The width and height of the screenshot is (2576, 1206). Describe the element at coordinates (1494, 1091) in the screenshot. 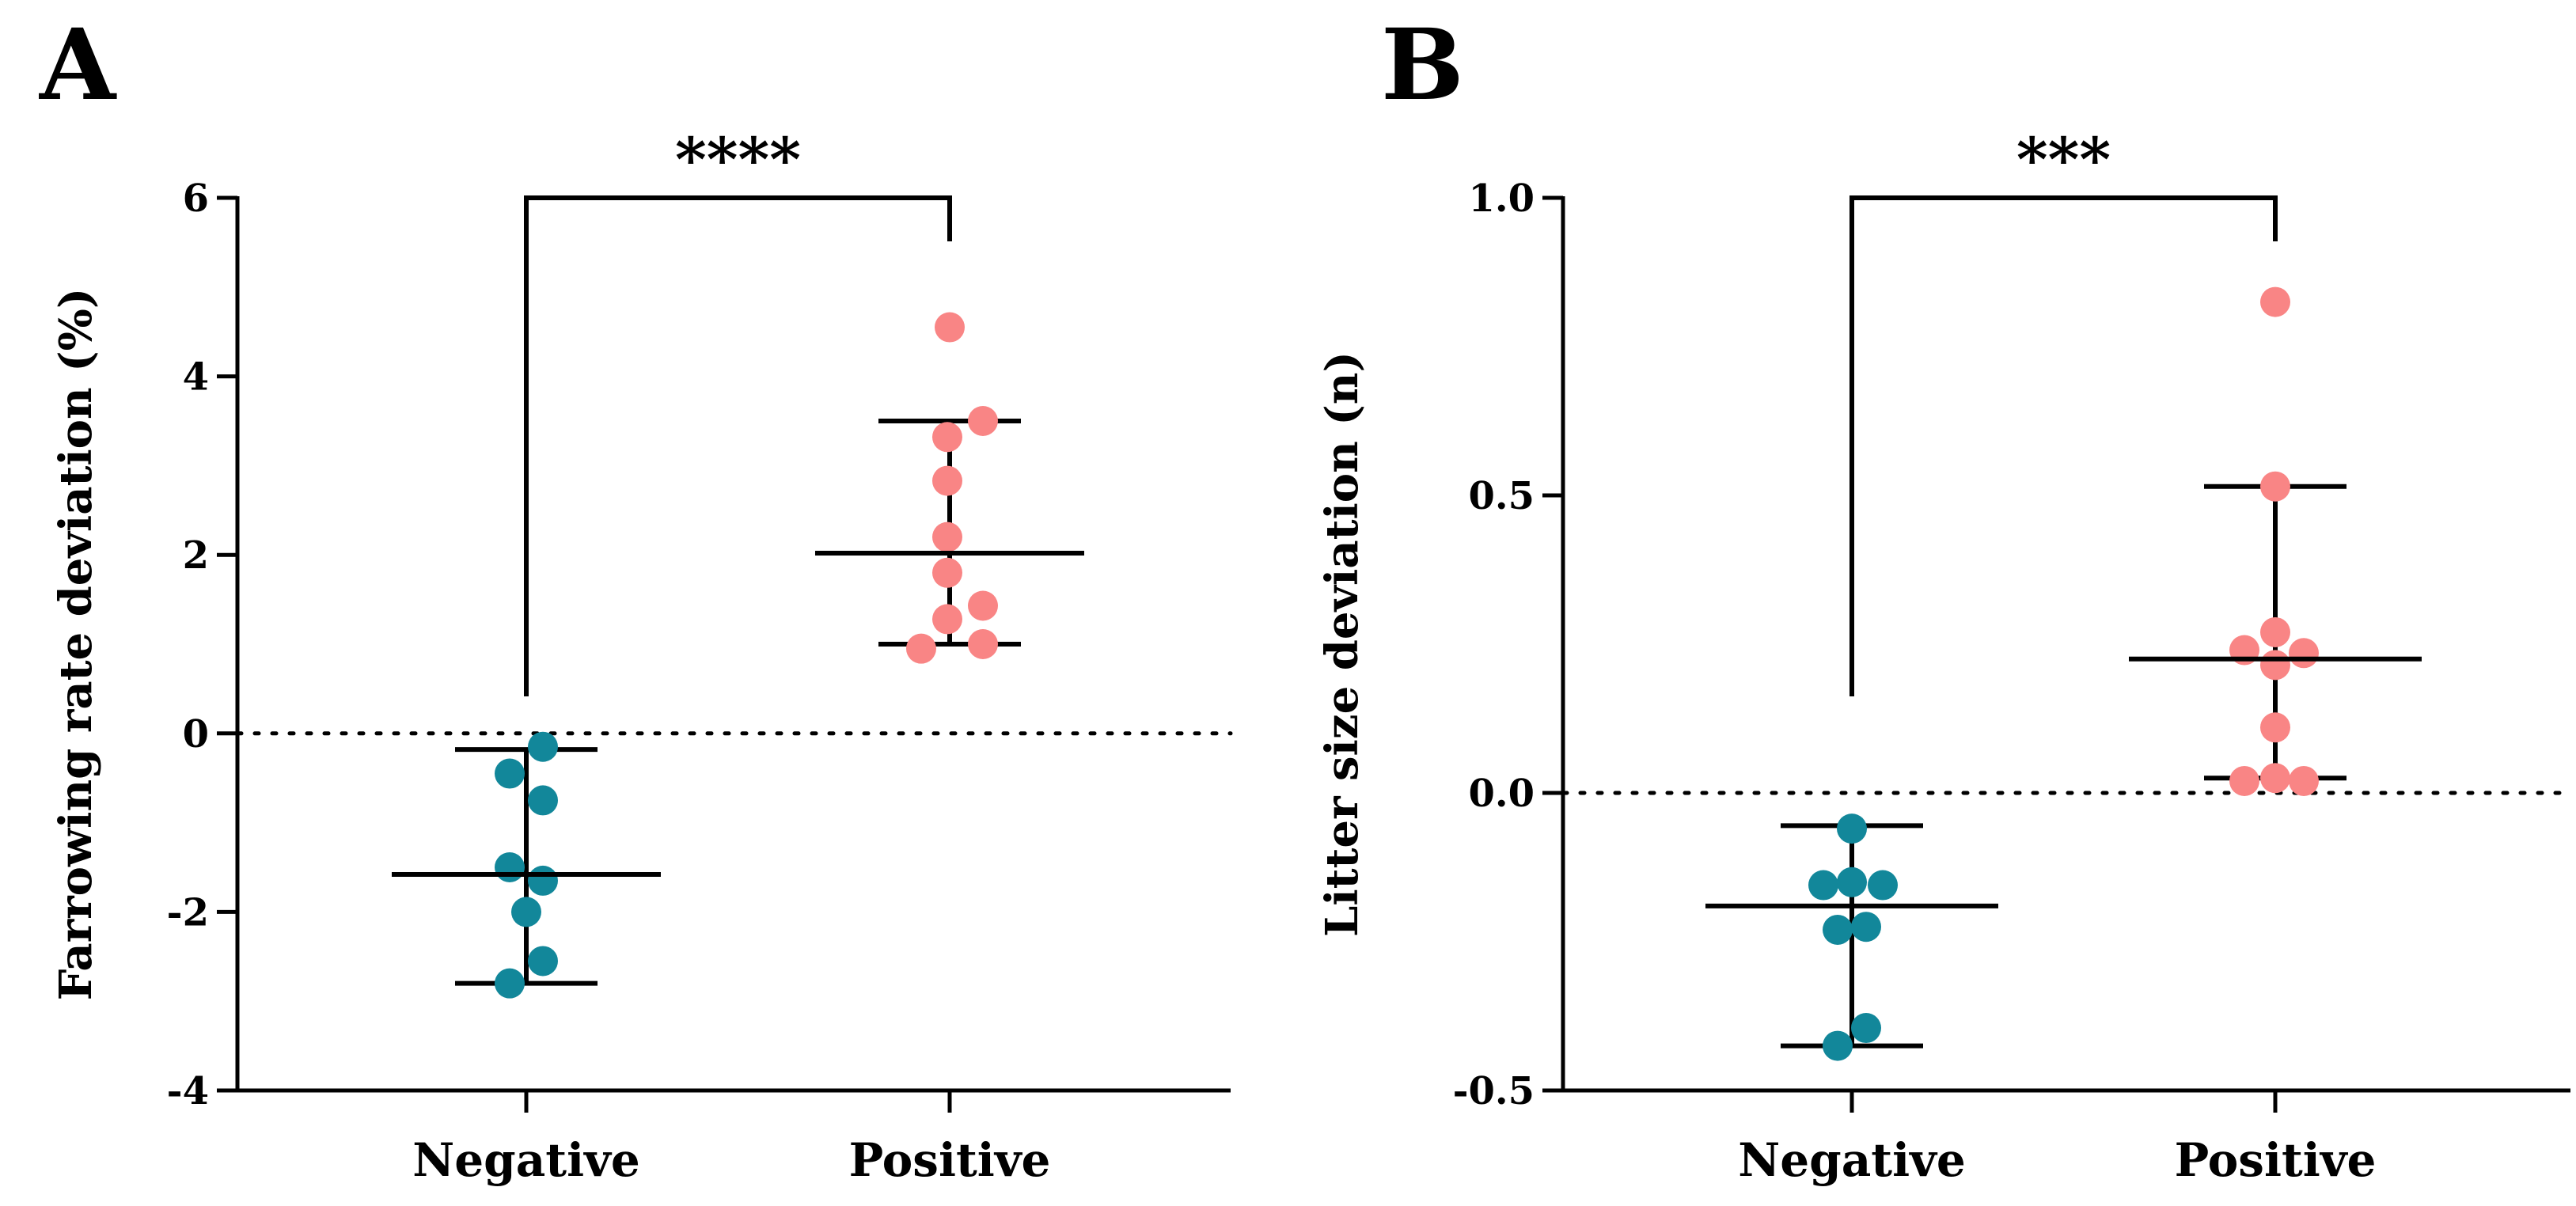

I see `y-tick-label: -0.5` at that location.